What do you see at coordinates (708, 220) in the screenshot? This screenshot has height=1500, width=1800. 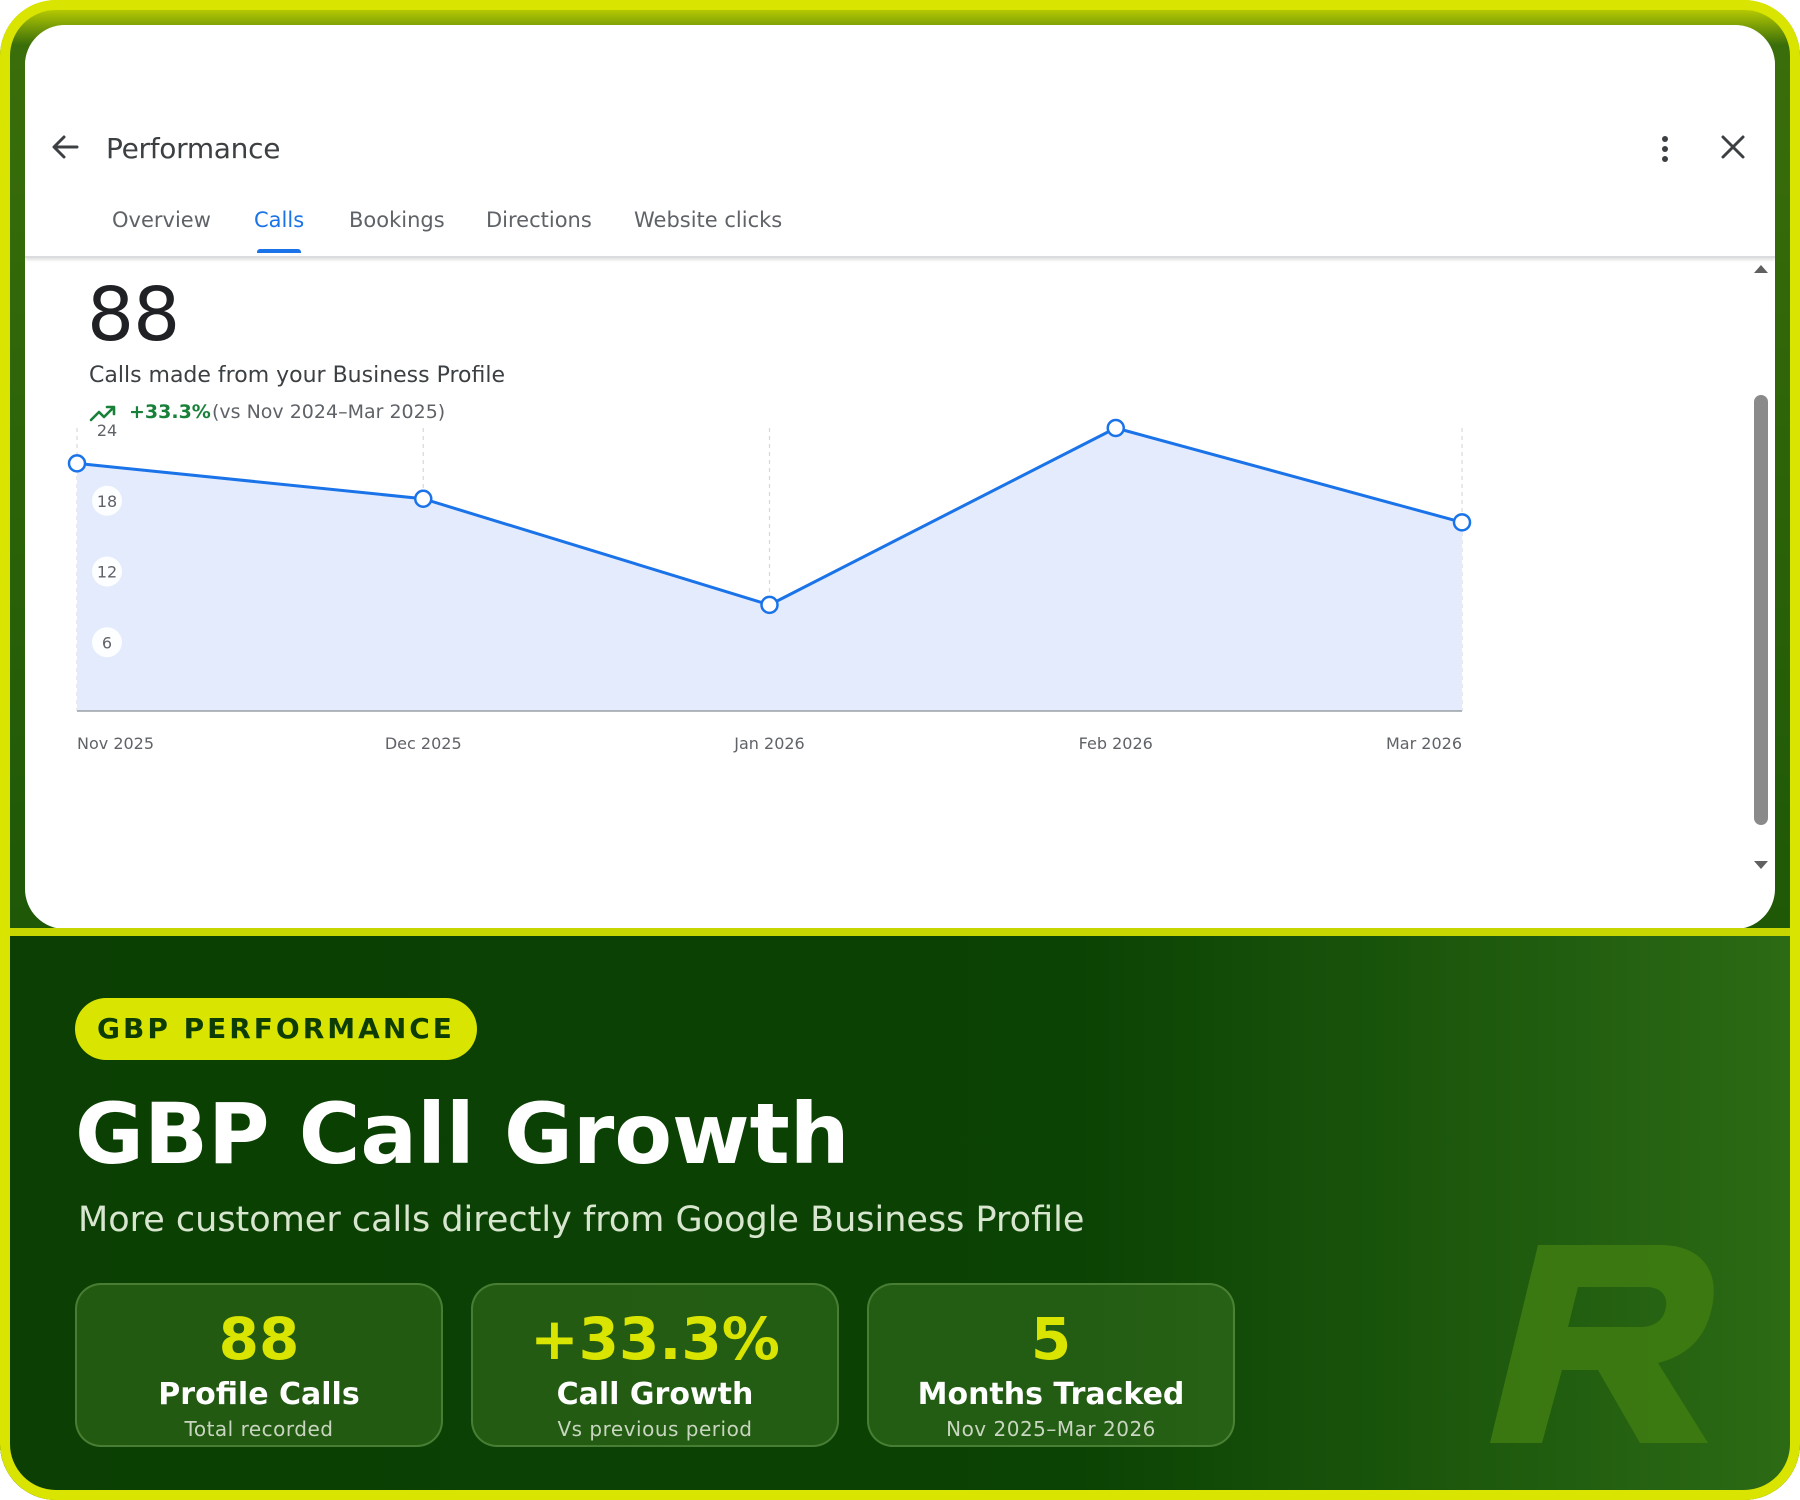 I see `tab-website-clicks: Website clicks` at bounding box center [708, 220].